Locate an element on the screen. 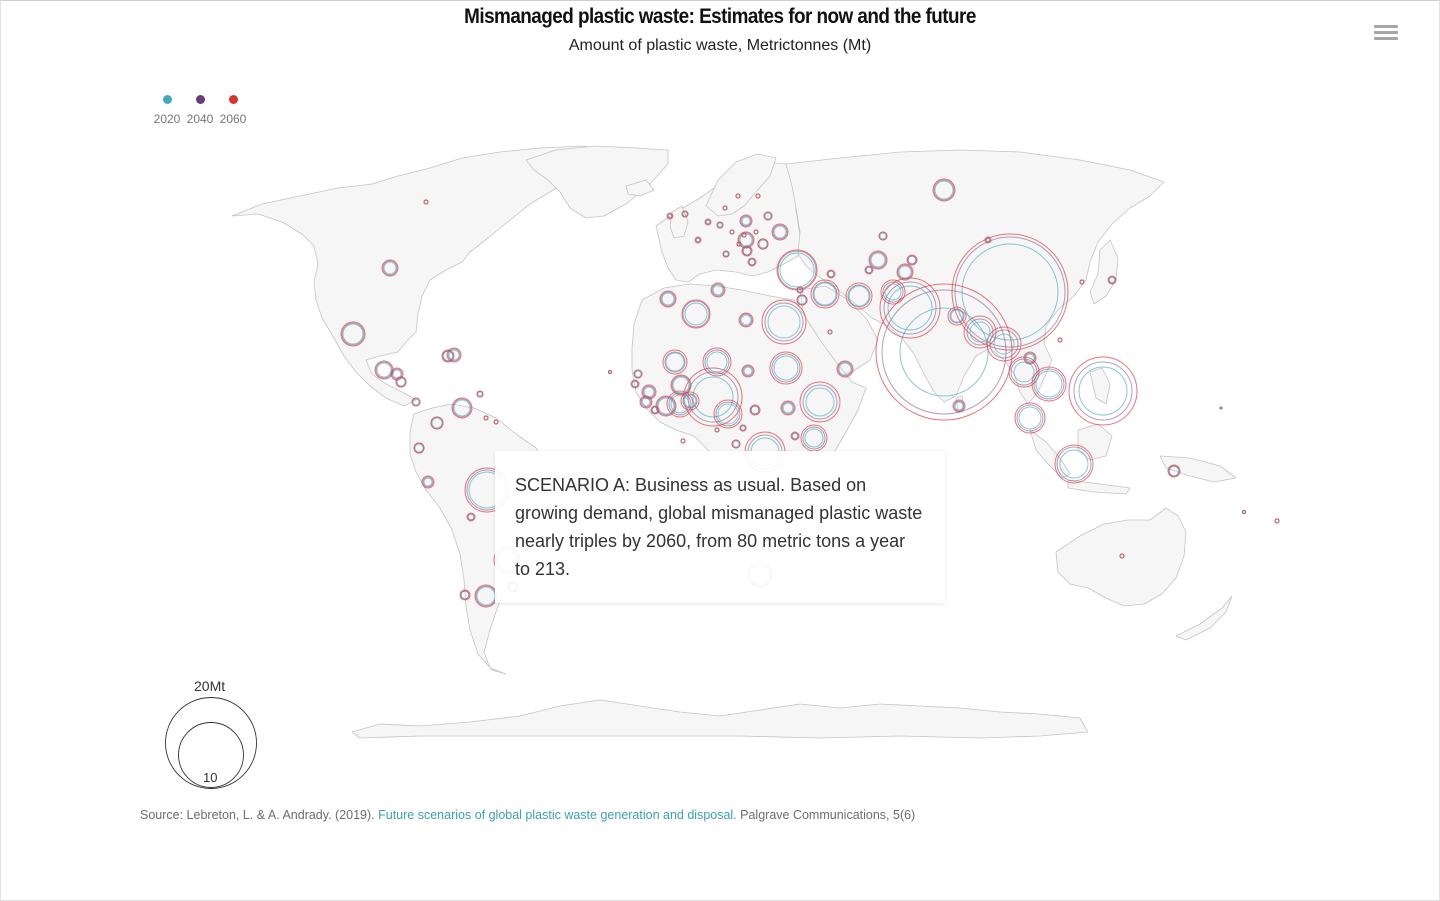 The width and height of the screenshot is (1440, 901). hamburger-menu-icon is located at coordinates (1386, 36).